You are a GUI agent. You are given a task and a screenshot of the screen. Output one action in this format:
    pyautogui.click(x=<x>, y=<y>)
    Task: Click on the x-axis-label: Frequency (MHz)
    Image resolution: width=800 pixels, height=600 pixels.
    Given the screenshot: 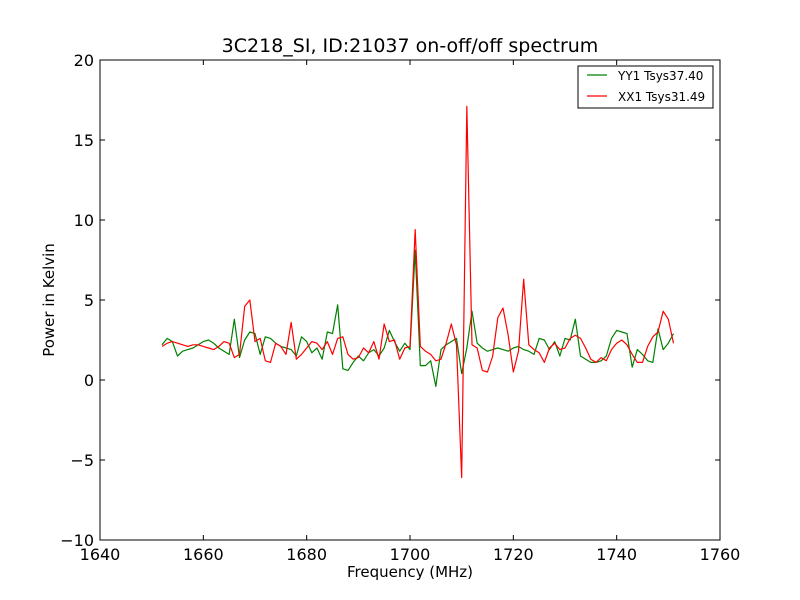 What is the action you would take?
    pyautogui.click(x=410, y=572)
    